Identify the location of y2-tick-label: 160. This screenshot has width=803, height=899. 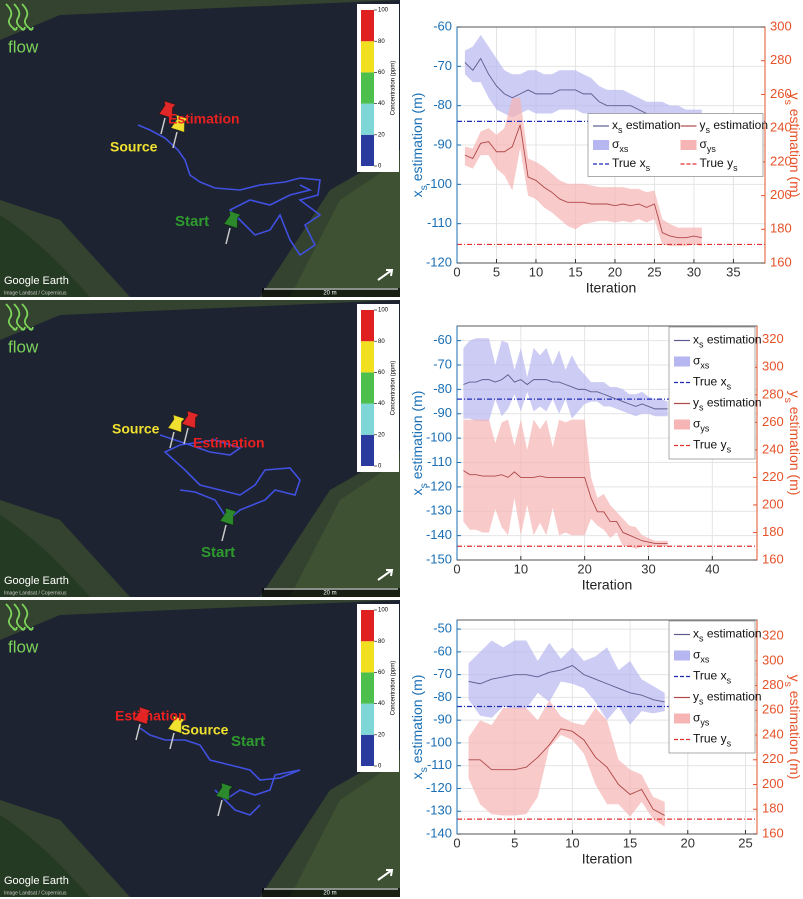
(773, 832).